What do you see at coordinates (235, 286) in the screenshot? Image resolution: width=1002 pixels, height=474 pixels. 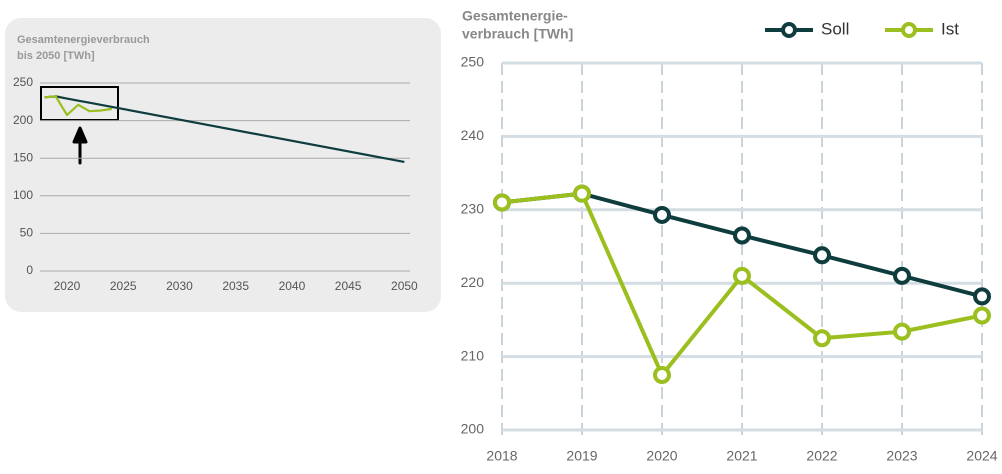 I see `x-tick-label: 2035` at bounding box center [235, 286].